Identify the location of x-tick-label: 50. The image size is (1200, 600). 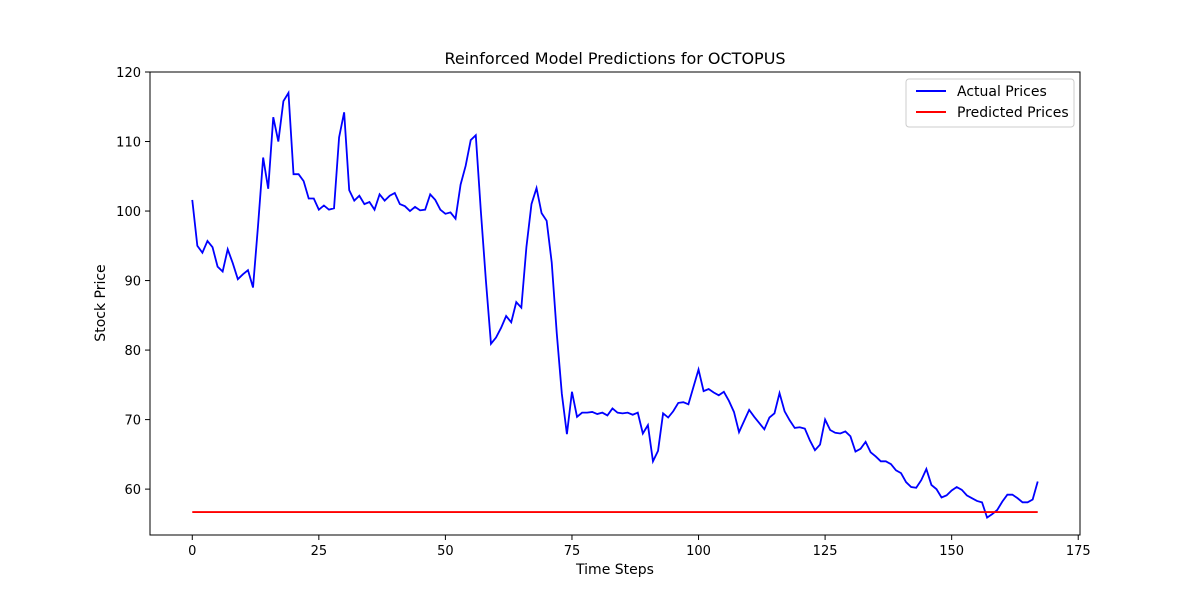
(445, 551).